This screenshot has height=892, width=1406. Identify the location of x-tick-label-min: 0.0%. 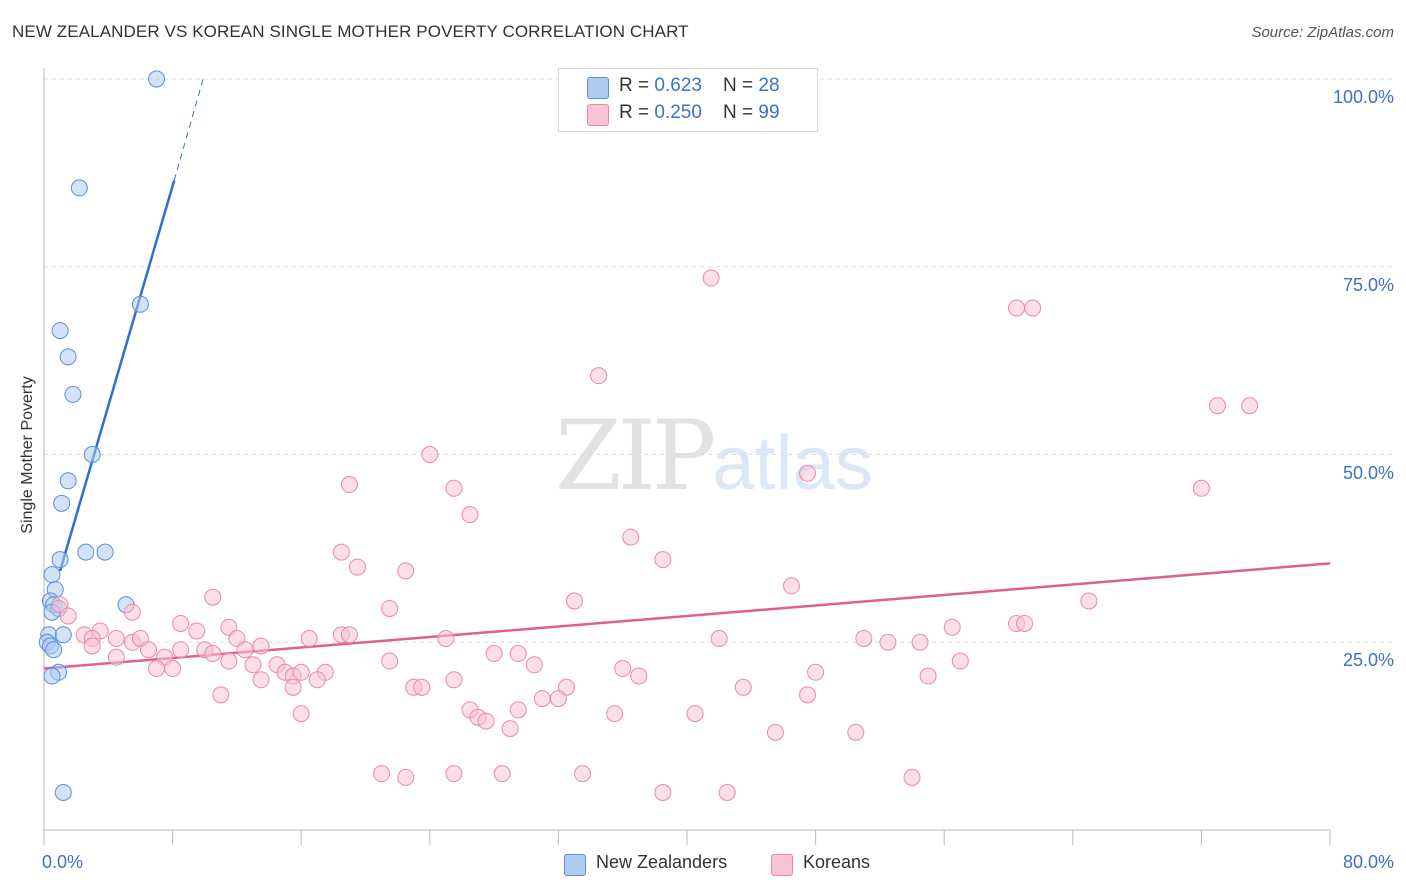
(63, 862).